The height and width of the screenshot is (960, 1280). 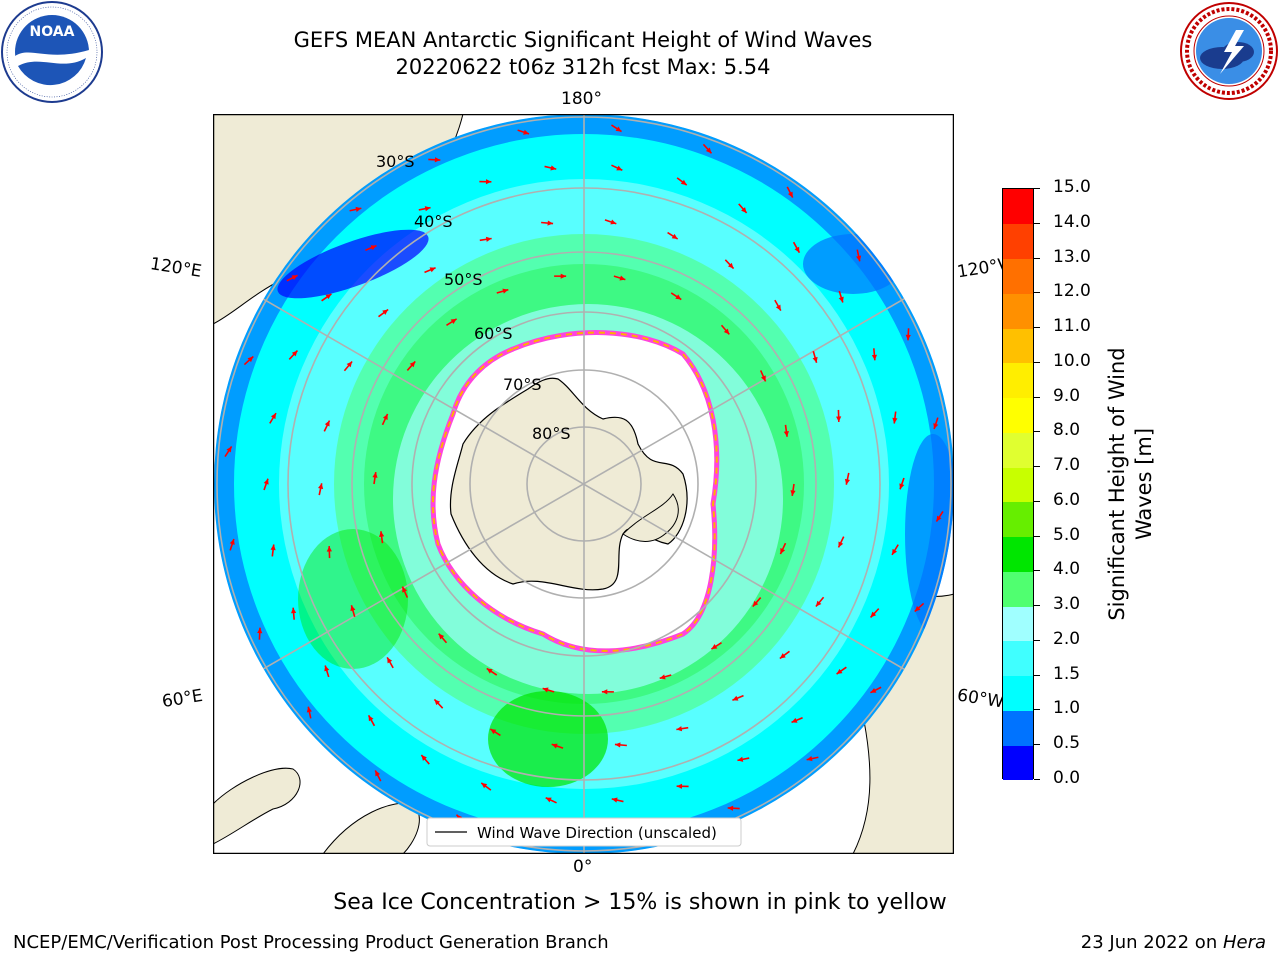 What do you see at coordinates (1067, 430) in the screenshot?
I see `colorbar-tick-label: 8.0` at bounding box center [1067, 430].